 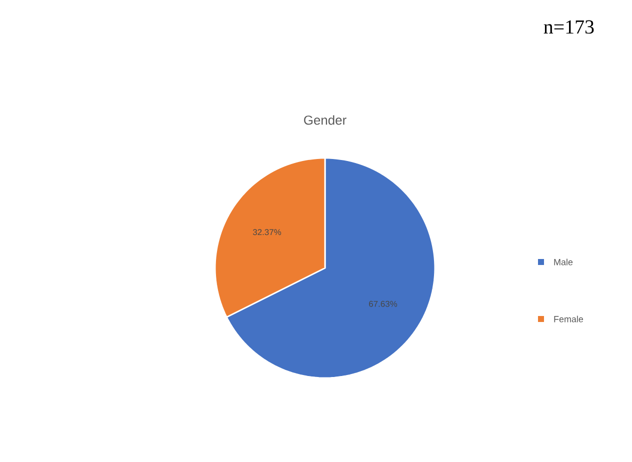 What do you see at coordinates (569, 319) in the screenshot?
I see `legend-label: Female` at bounding box center [569, 319].